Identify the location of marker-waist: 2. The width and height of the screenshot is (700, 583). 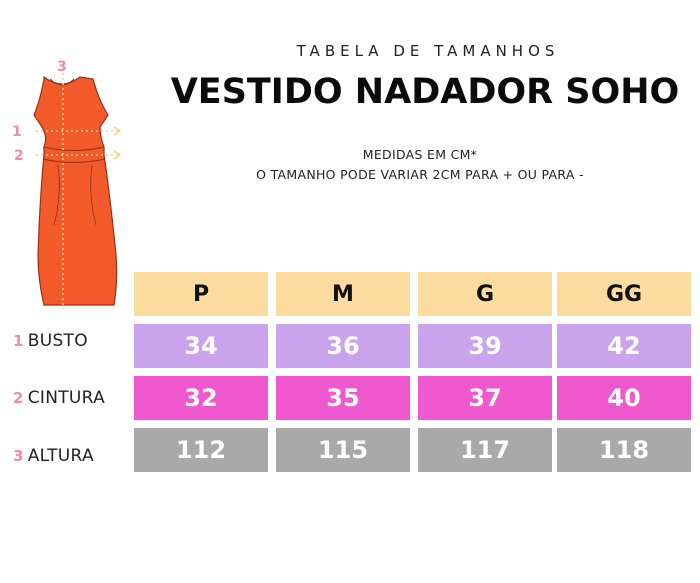
(19, 156).